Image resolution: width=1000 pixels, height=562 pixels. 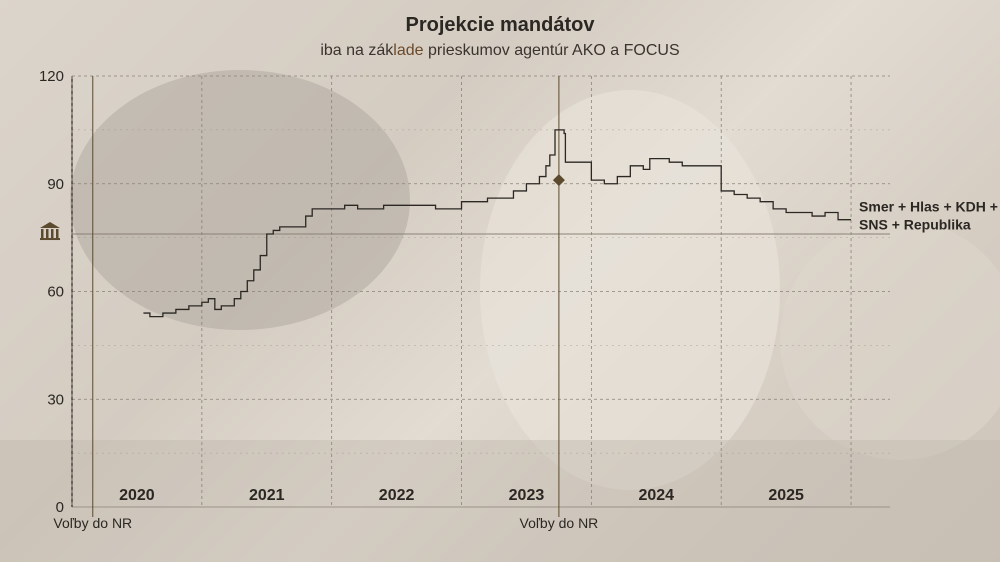 What do you see at coordinates (55, 399) in the screenshot?
I see `y-tick-label: 30` at bounding box center [55, 399].